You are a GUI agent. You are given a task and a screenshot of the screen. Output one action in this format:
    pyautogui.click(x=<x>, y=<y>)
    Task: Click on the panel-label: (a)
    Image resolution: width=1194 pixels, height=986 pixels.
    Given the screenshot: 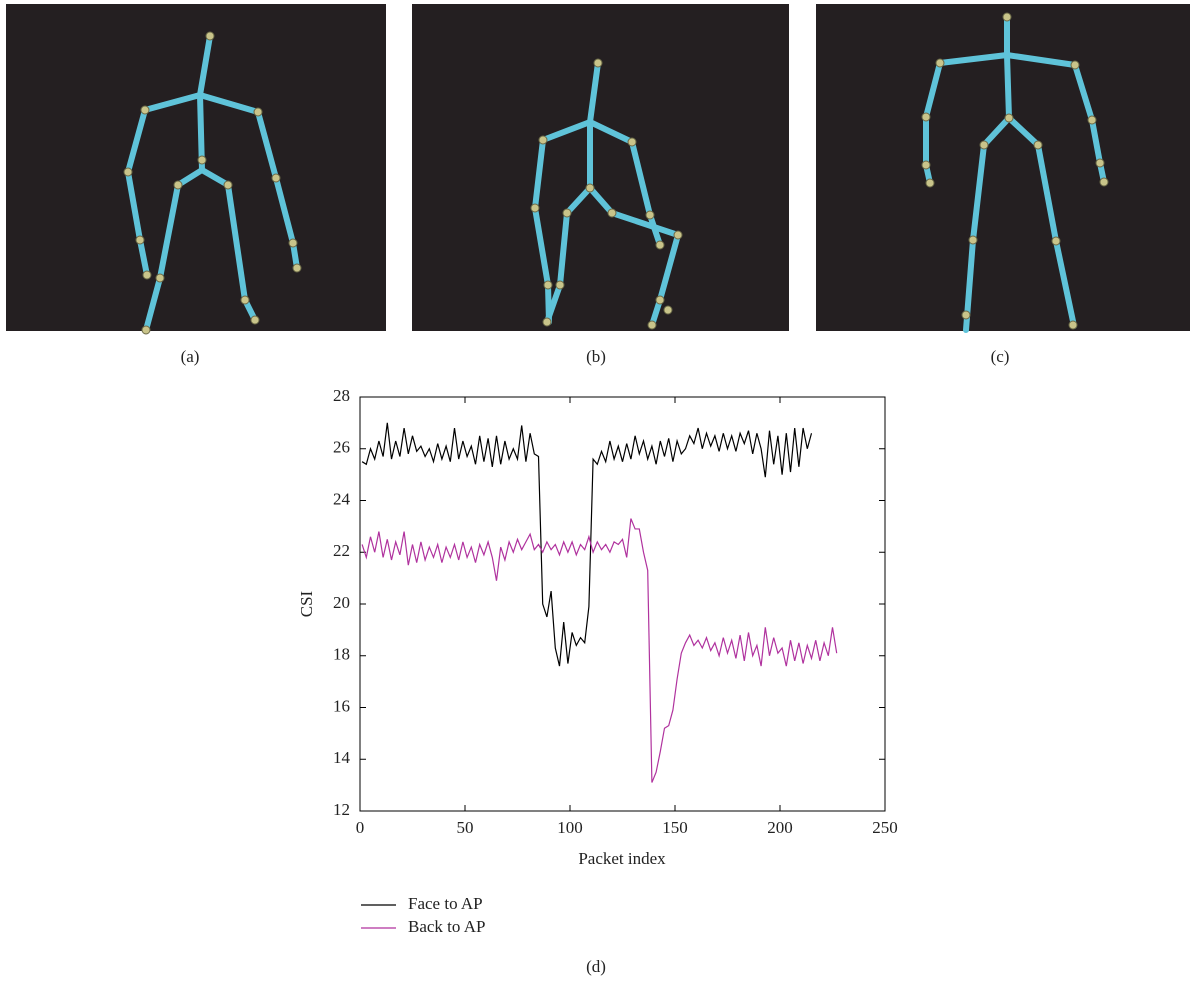 What is the action you would take?
    pyautogui.click(x=190, y=356)
    